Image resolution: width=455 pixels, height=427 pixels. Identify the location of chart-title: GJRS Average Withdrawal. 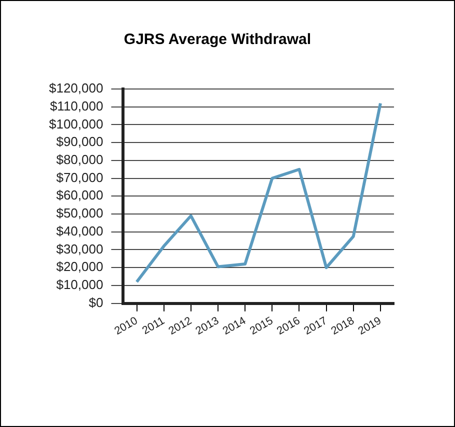
(218, 39).